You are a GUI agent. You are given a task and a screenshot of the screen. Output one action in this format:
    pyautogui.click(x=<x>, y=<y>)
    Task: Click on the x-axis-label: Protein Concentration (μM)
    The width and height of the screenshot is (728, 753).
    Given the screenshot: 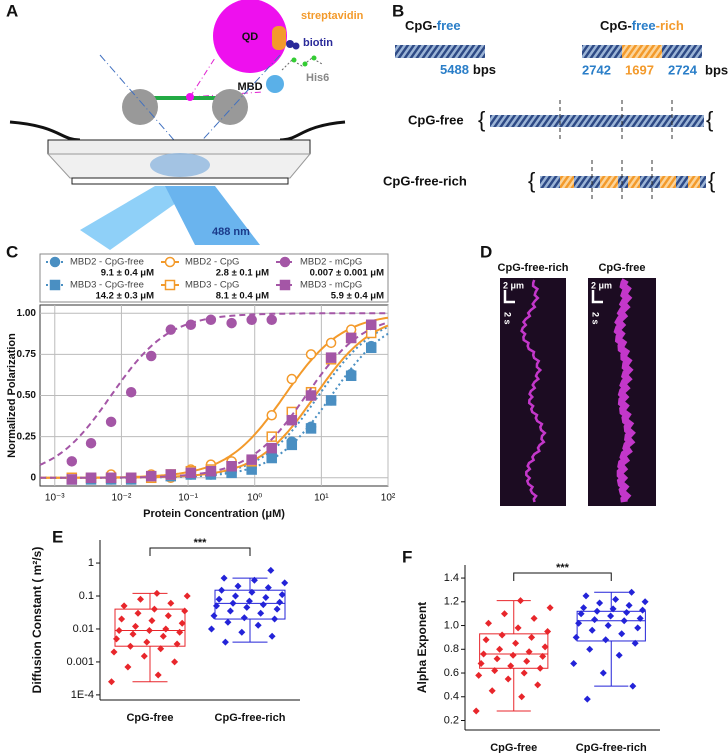 What is the action you would take?
    pyautogui.click(x=214, y=514)
    